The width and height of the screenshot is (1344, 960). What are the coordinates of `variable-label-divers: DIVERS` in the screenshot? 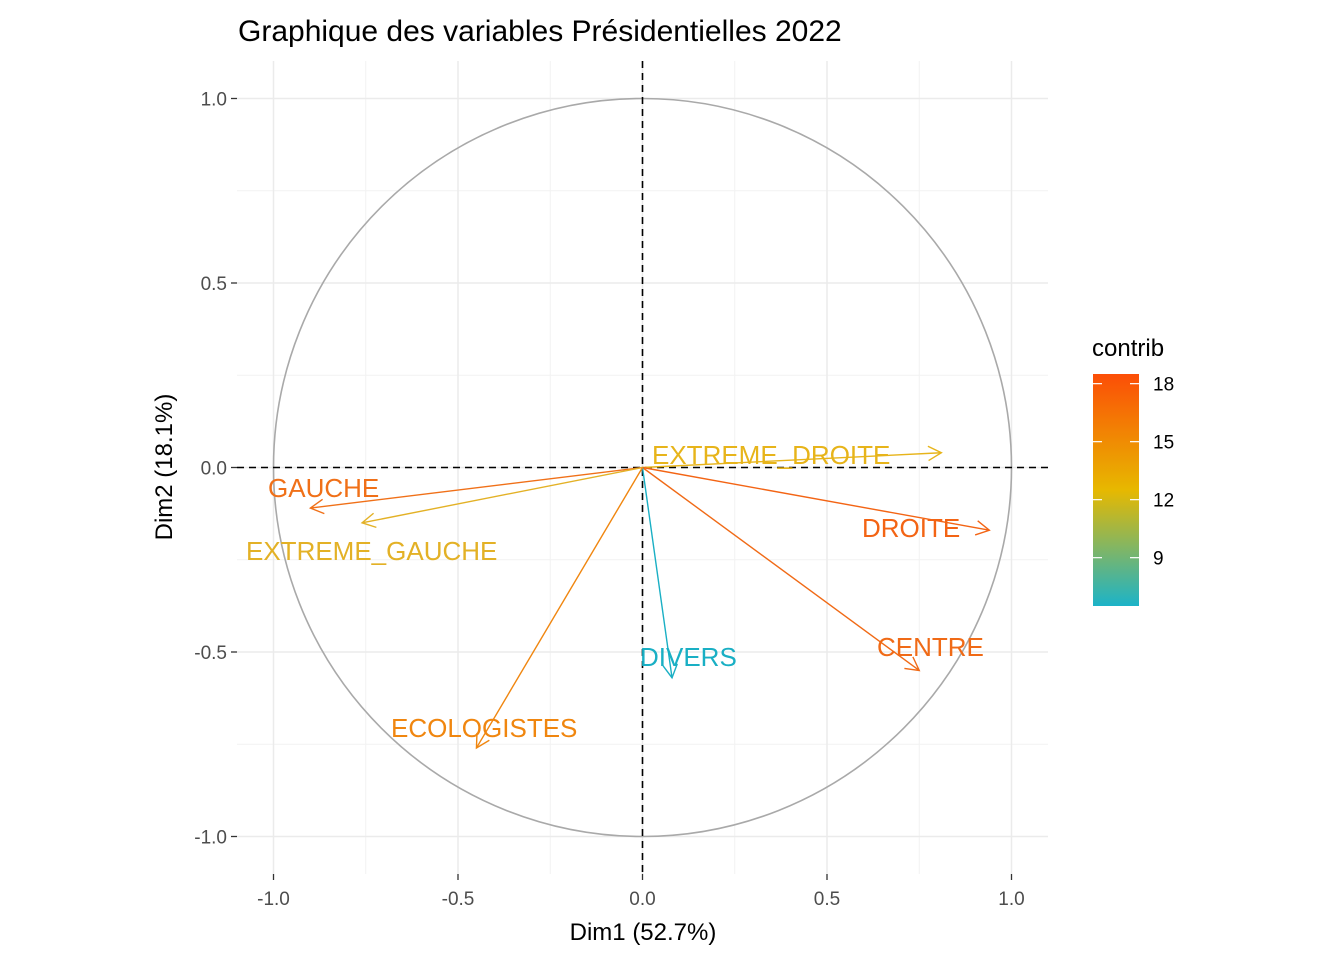 It's located at (688, 657).